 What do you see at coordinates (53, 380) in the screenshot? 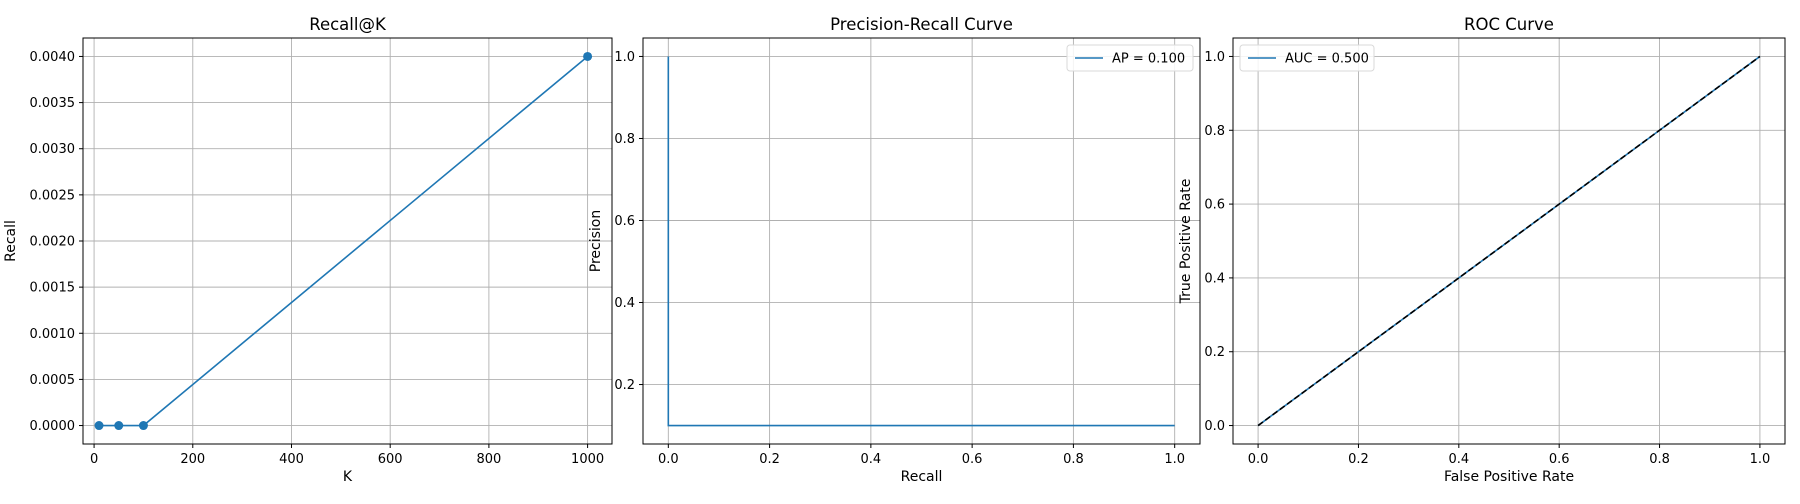
I see `y-tick-label: 0.0005` at bounding box center [53, 380].